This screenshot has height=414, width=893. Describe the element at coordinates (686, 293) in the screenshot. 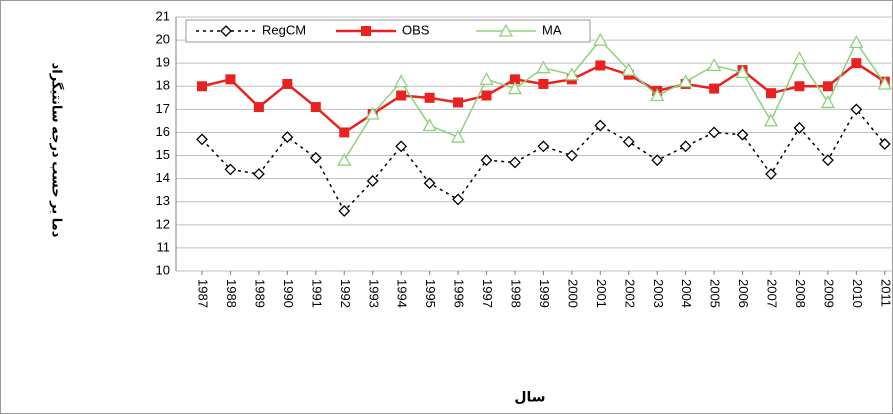

I see `x-tick-label: 2004` at that location.